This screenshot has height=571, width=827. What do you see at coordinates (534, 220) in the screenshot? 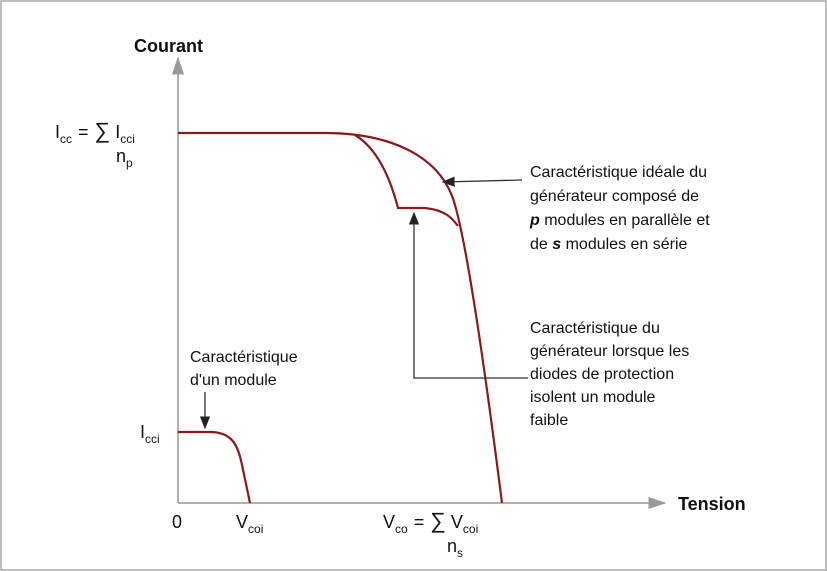
I see `annotation-part: p` at bounding box center [534, 220].